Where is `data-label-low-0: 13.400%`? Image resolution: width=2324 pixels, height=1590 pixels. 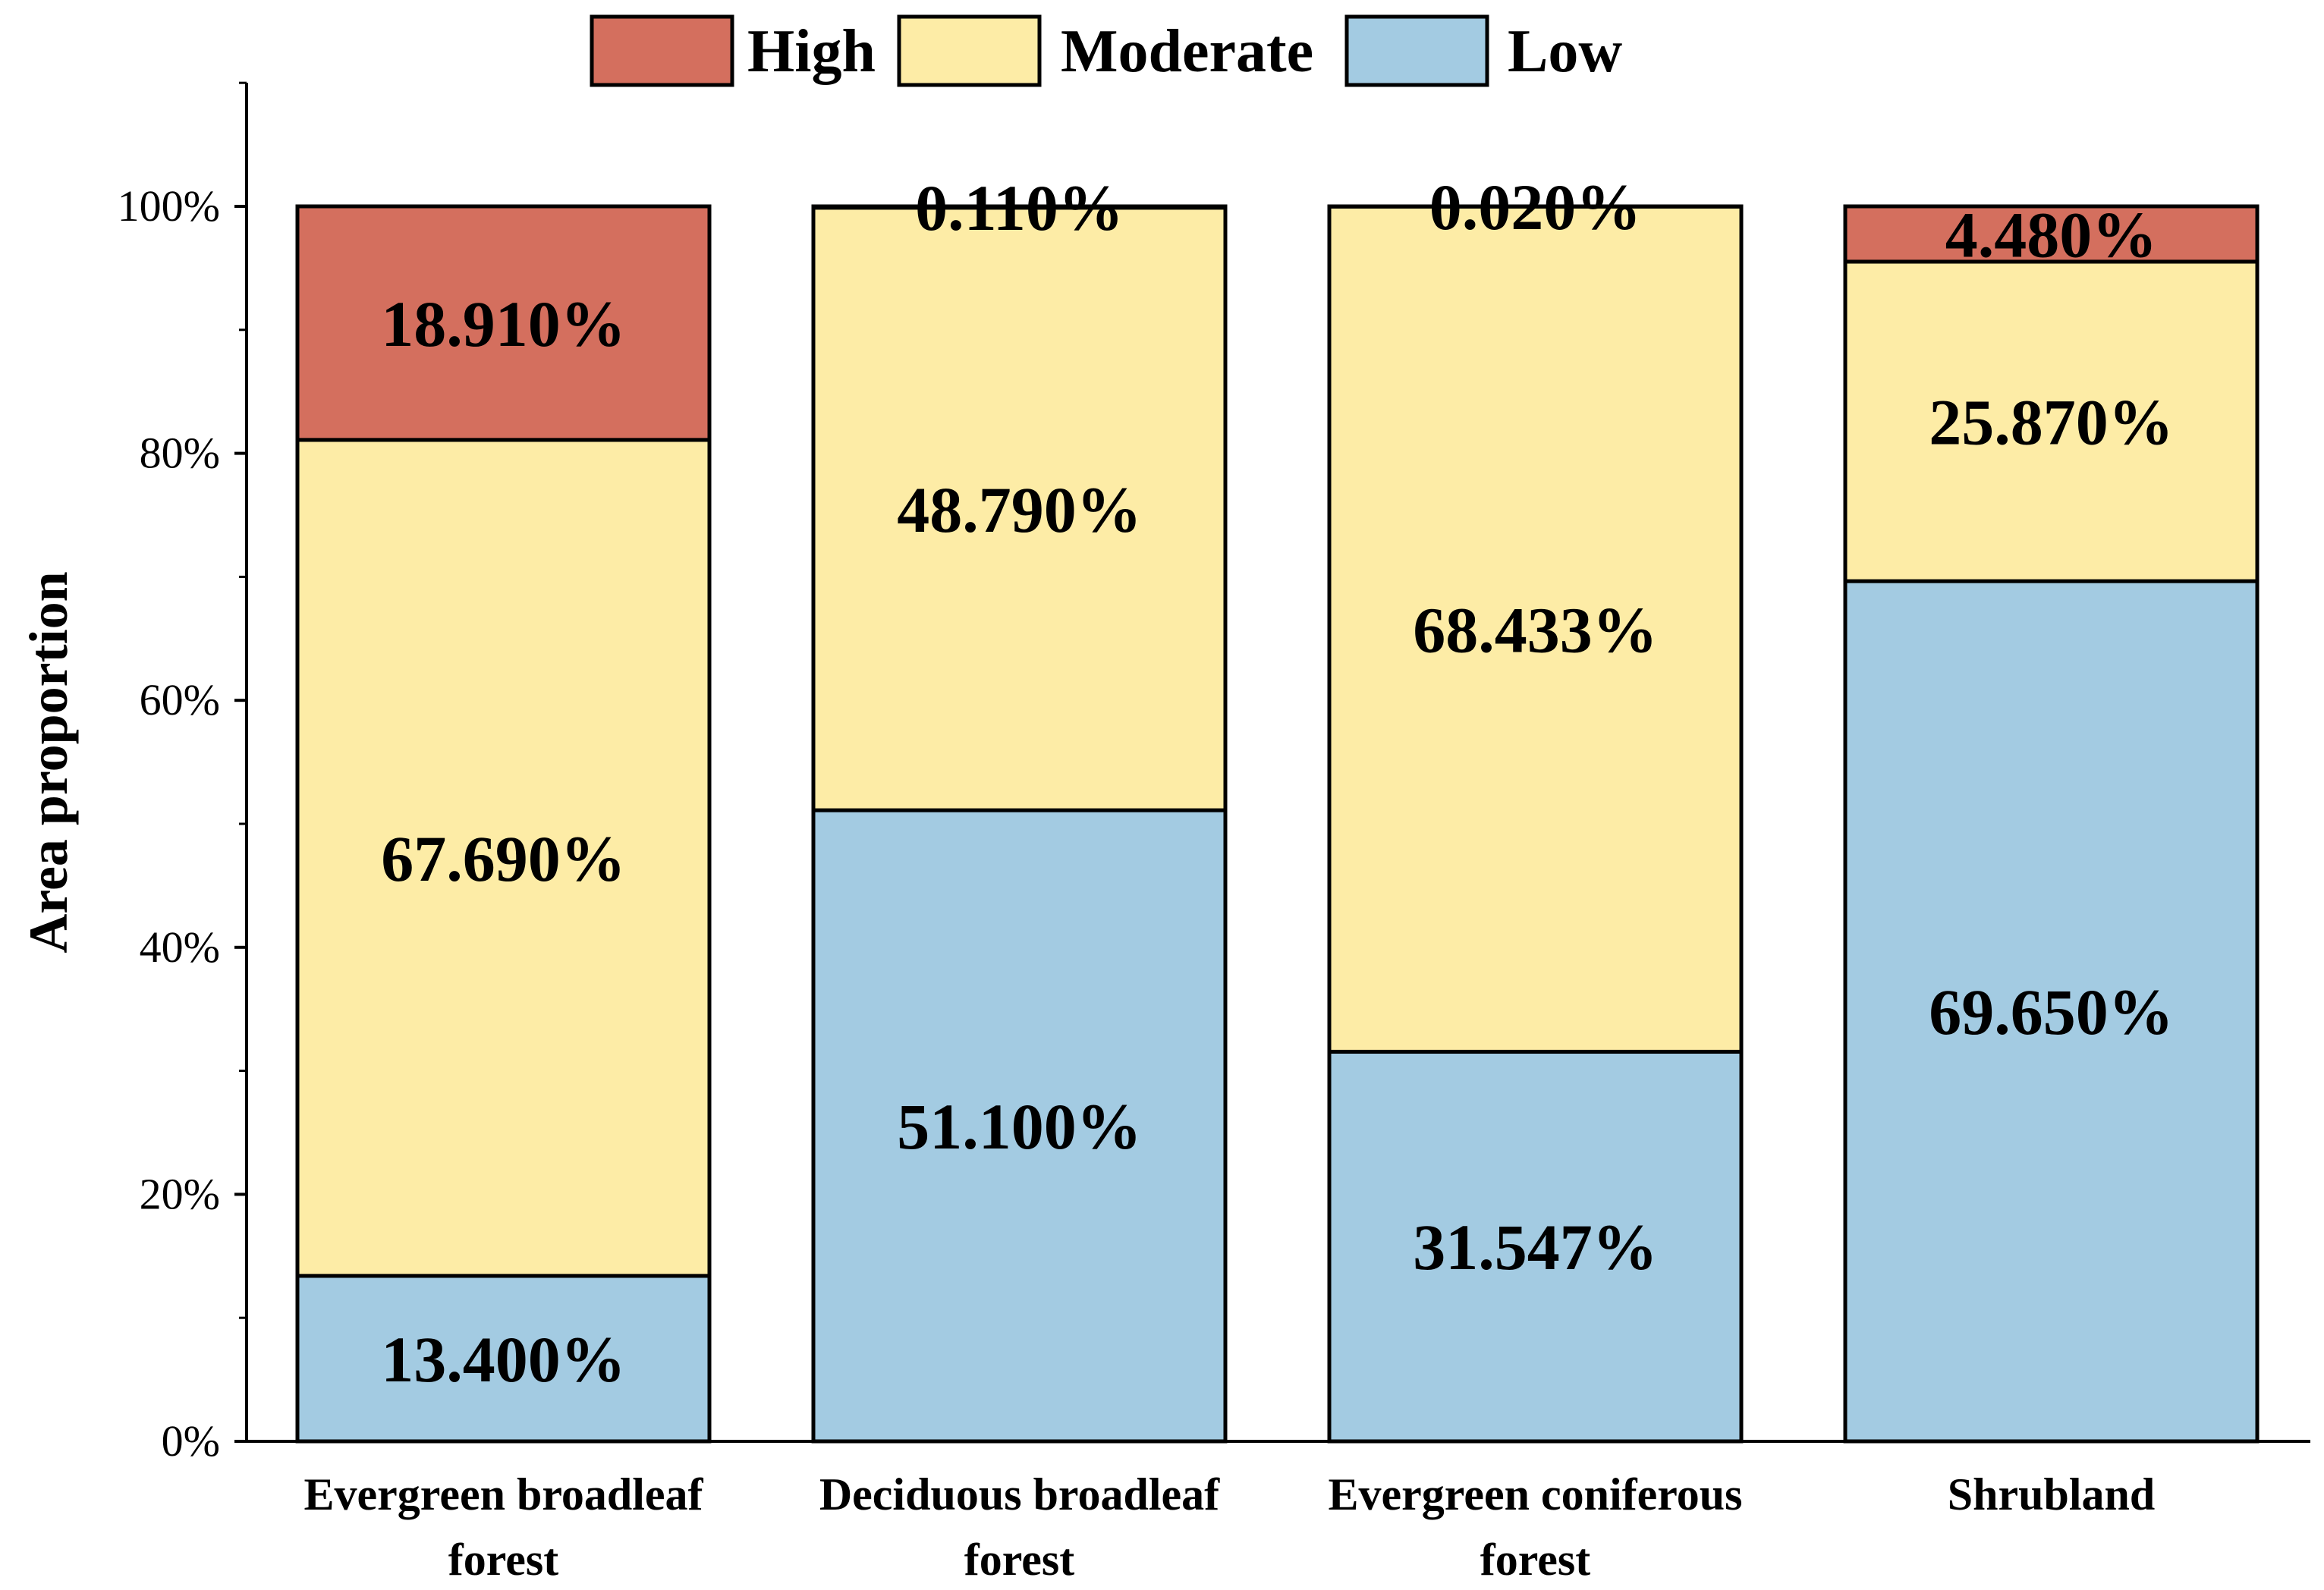
data-label-low-0: 13.400% is located at coordinates (503, 1359).